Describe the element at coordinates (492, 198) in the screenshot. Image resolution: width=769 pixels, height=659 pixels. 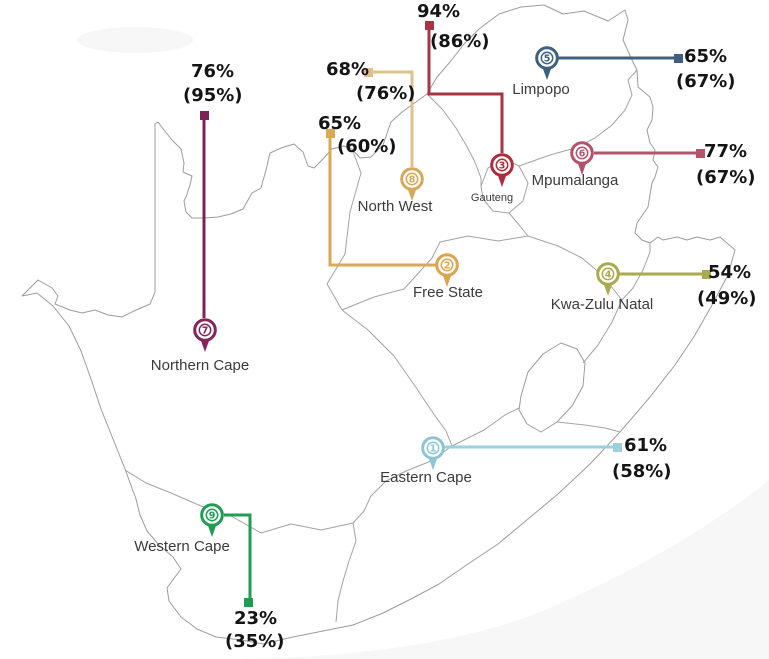
I see `label-gauteng: Gauteng` at that location.